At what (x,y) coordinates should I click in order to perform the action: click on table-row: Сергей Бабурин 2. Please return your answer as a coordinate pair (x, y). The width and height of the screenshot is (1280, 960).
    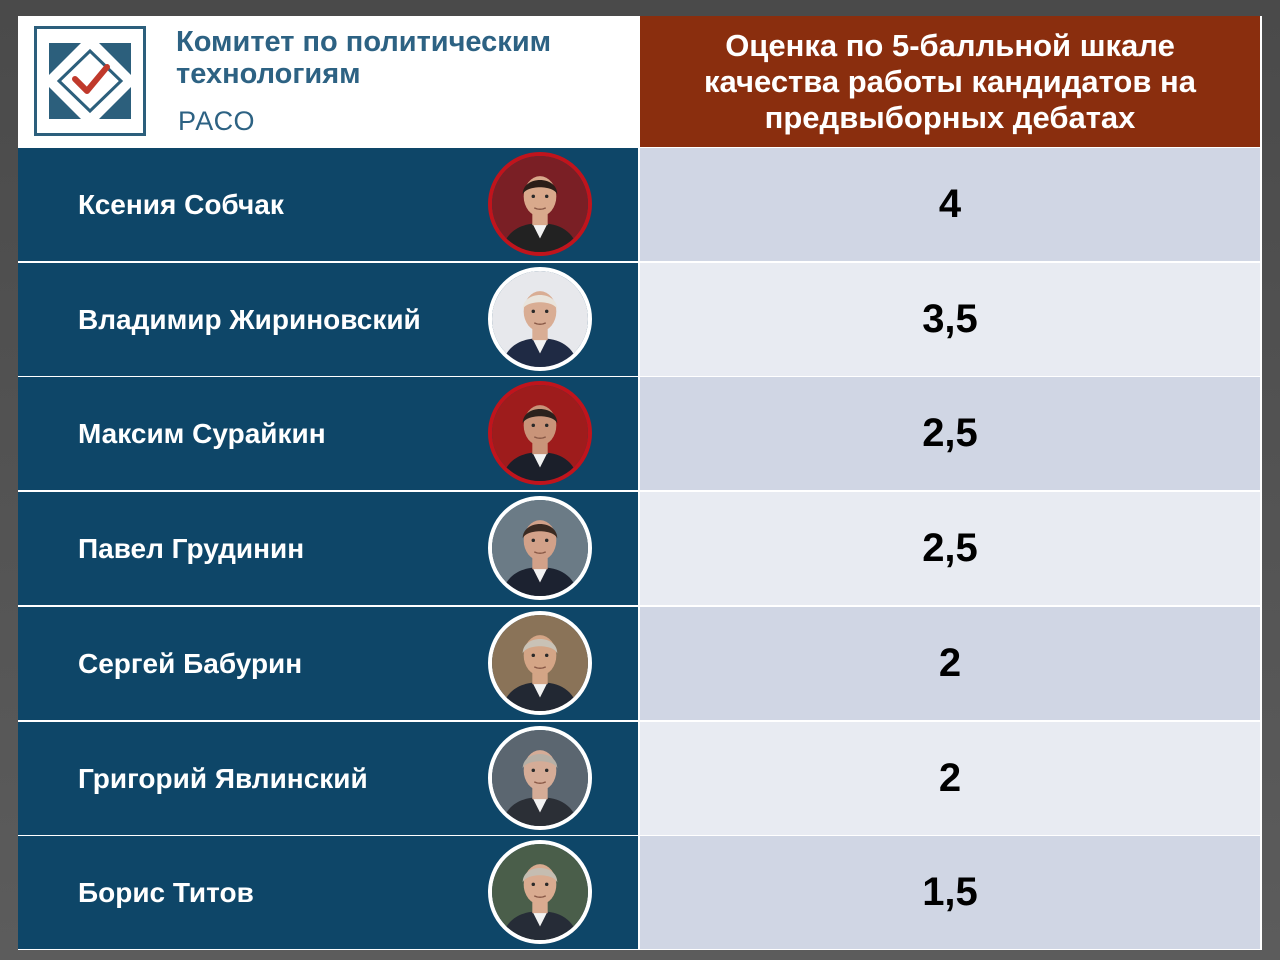
    Looking at the image, I should click on (640, 663).